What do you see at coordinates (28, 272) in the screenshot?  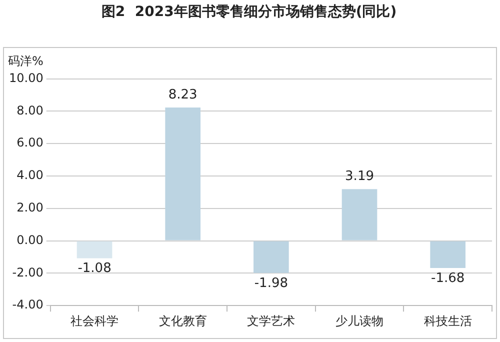 I see `y-tick-label: -2.00` at bounding box center [28, 272].